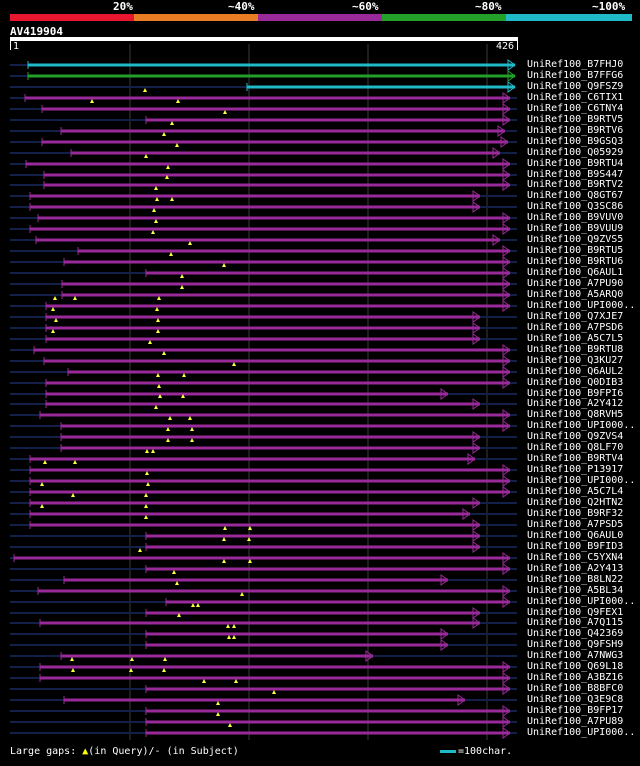  I want to click on hit-label: UniRef100_C6TIX1, so click(575, 97).